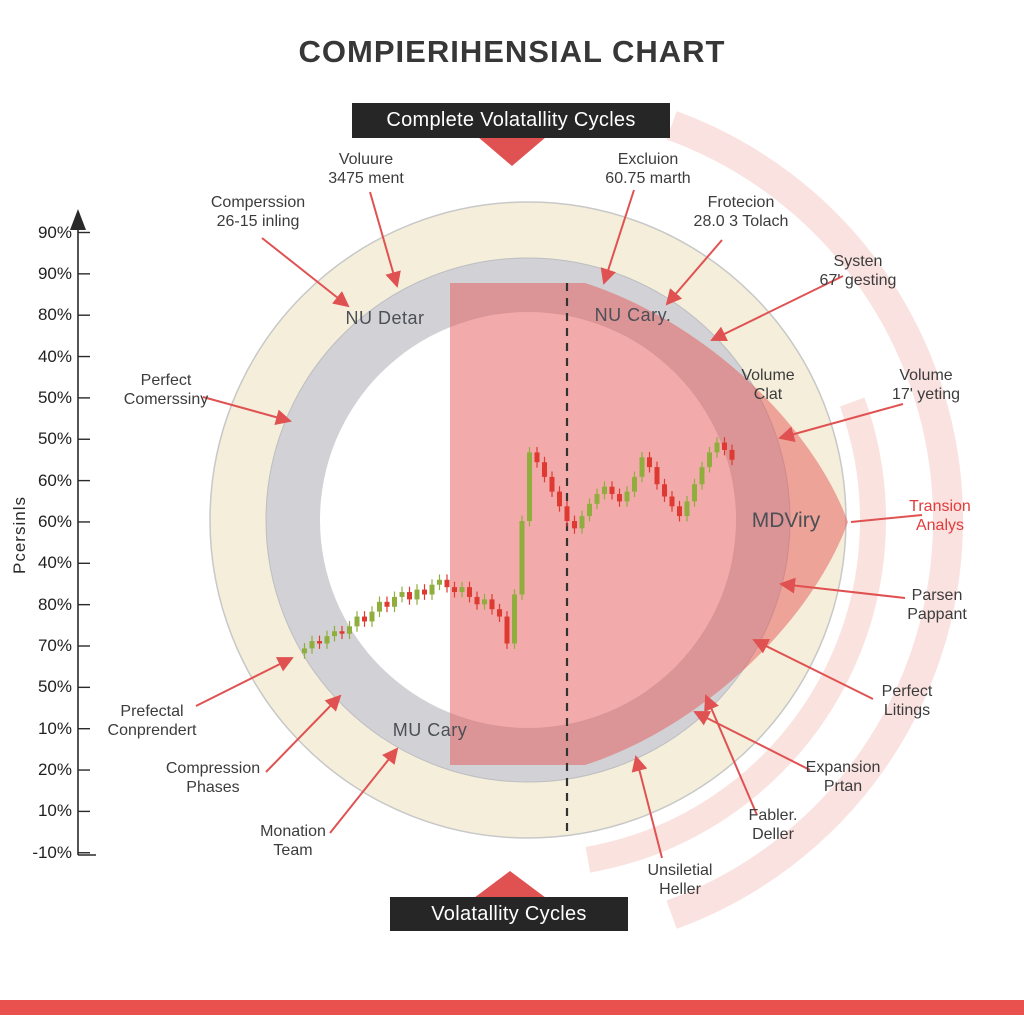  What do you see at coordinates (366, 169) in the screenshot?
I see `callout-label-voluure: Voluure 3475 ment` at bounding box center [366, 169].